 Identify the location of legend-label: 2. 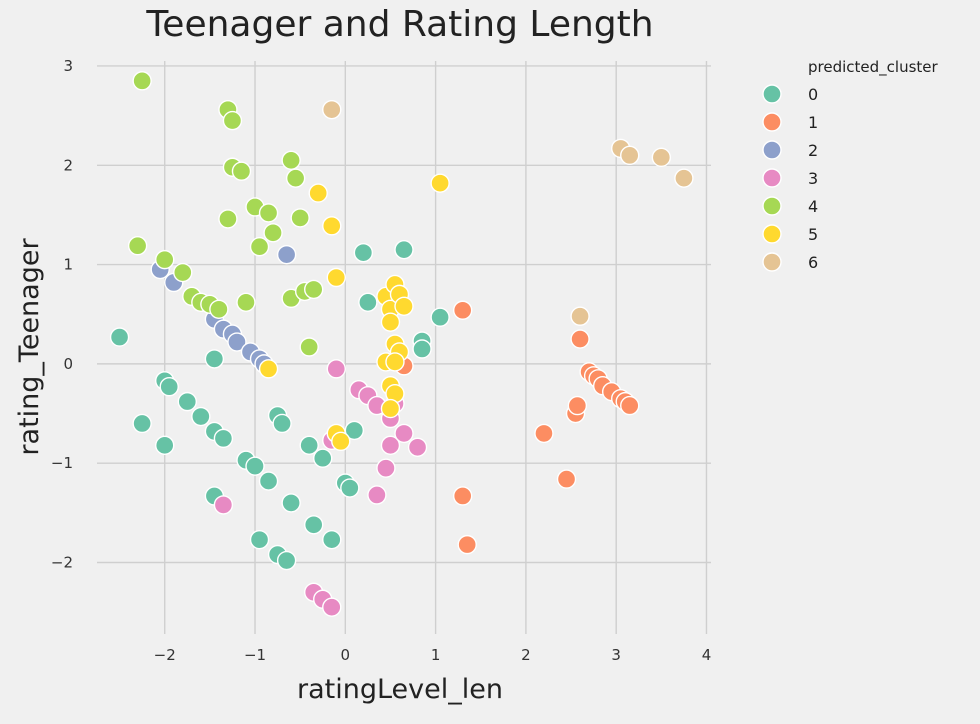
(813, 150).